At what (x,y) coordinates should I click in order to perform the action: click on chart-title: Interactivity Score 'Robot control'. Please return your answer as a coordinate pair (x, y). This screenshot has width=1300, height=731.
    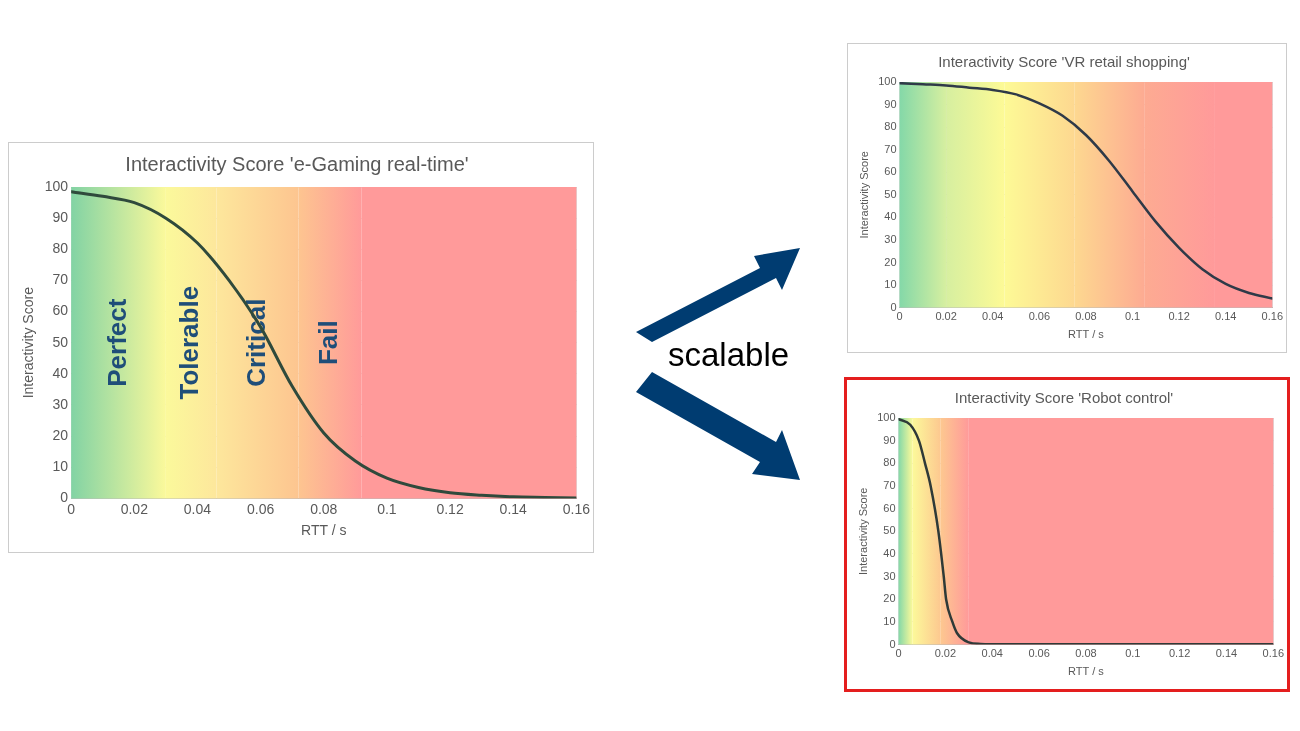
    Looking at the image, I should click on (1064, 398).